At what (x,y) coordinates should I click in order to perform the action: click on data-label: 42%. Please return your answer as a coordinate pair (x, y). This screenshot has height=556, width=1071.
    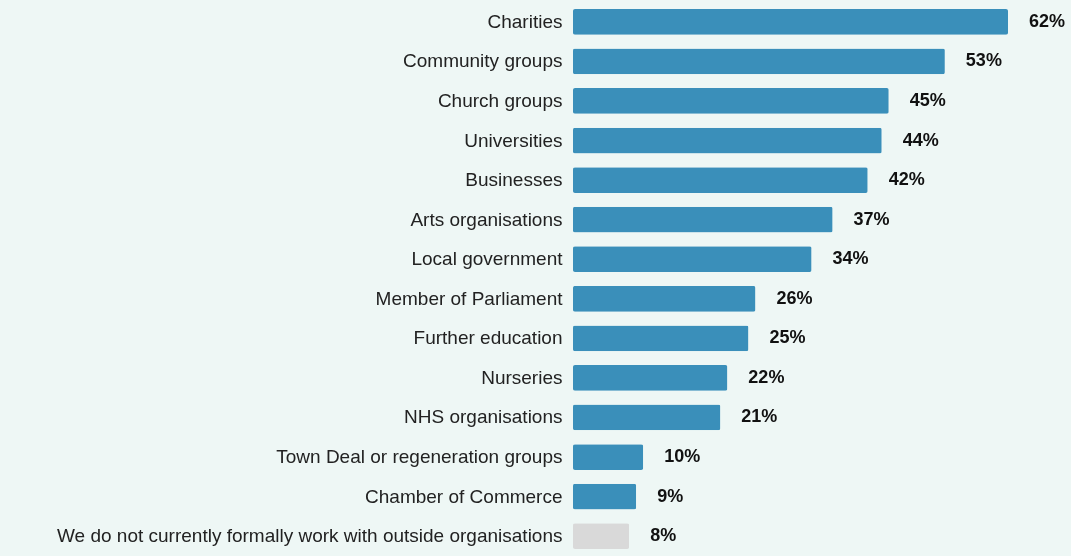
    Looking at the image, I should click on (906, 179).